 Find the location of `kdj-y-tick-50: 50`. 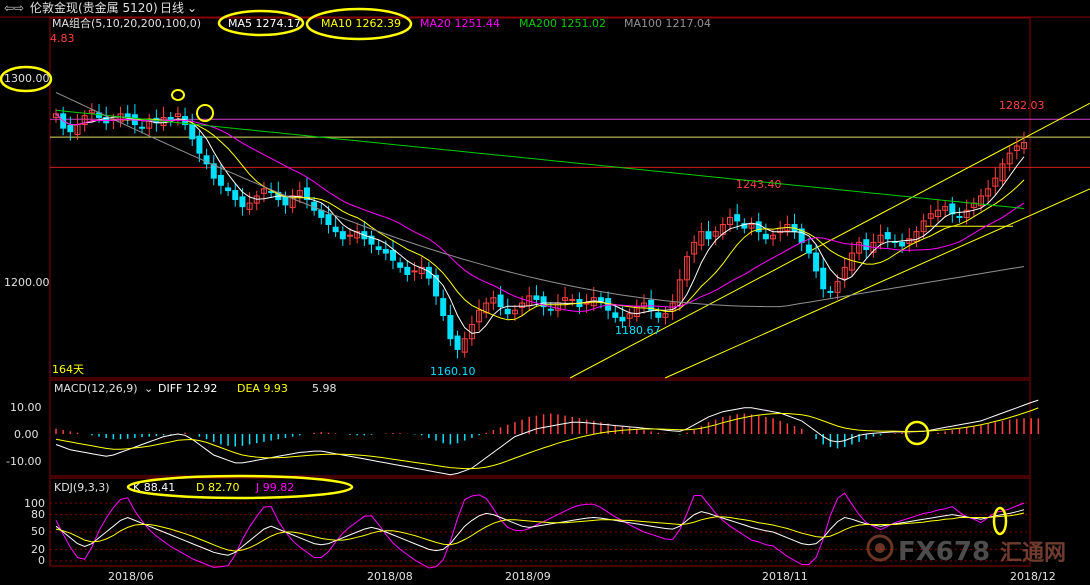

kdj-y-tick-50: 50 is located at coordinates (38, 531).